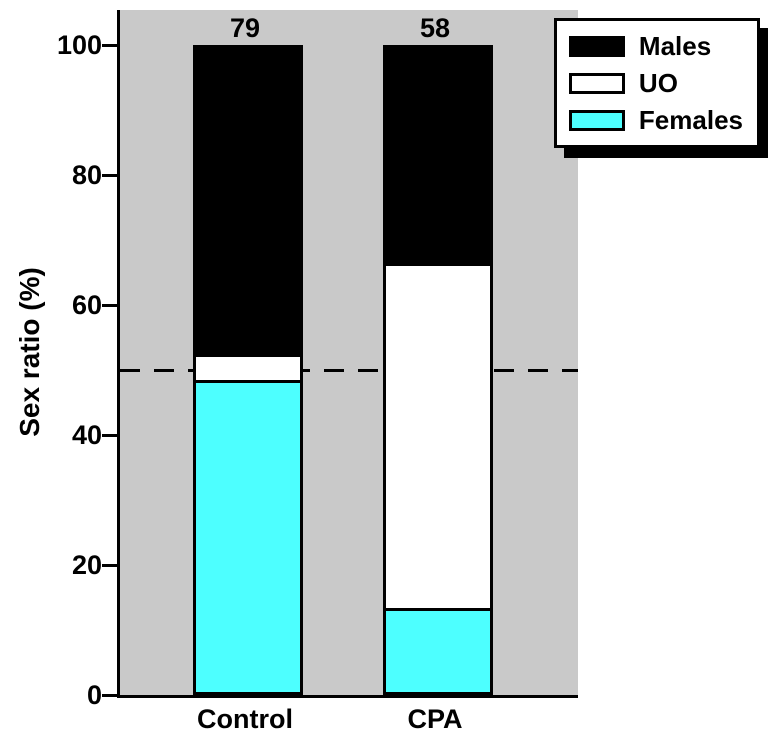 Image resolution: width=768 pixels, height=738 pixels. I want to click on y-tick-label-20: 20, so click(86, 565).